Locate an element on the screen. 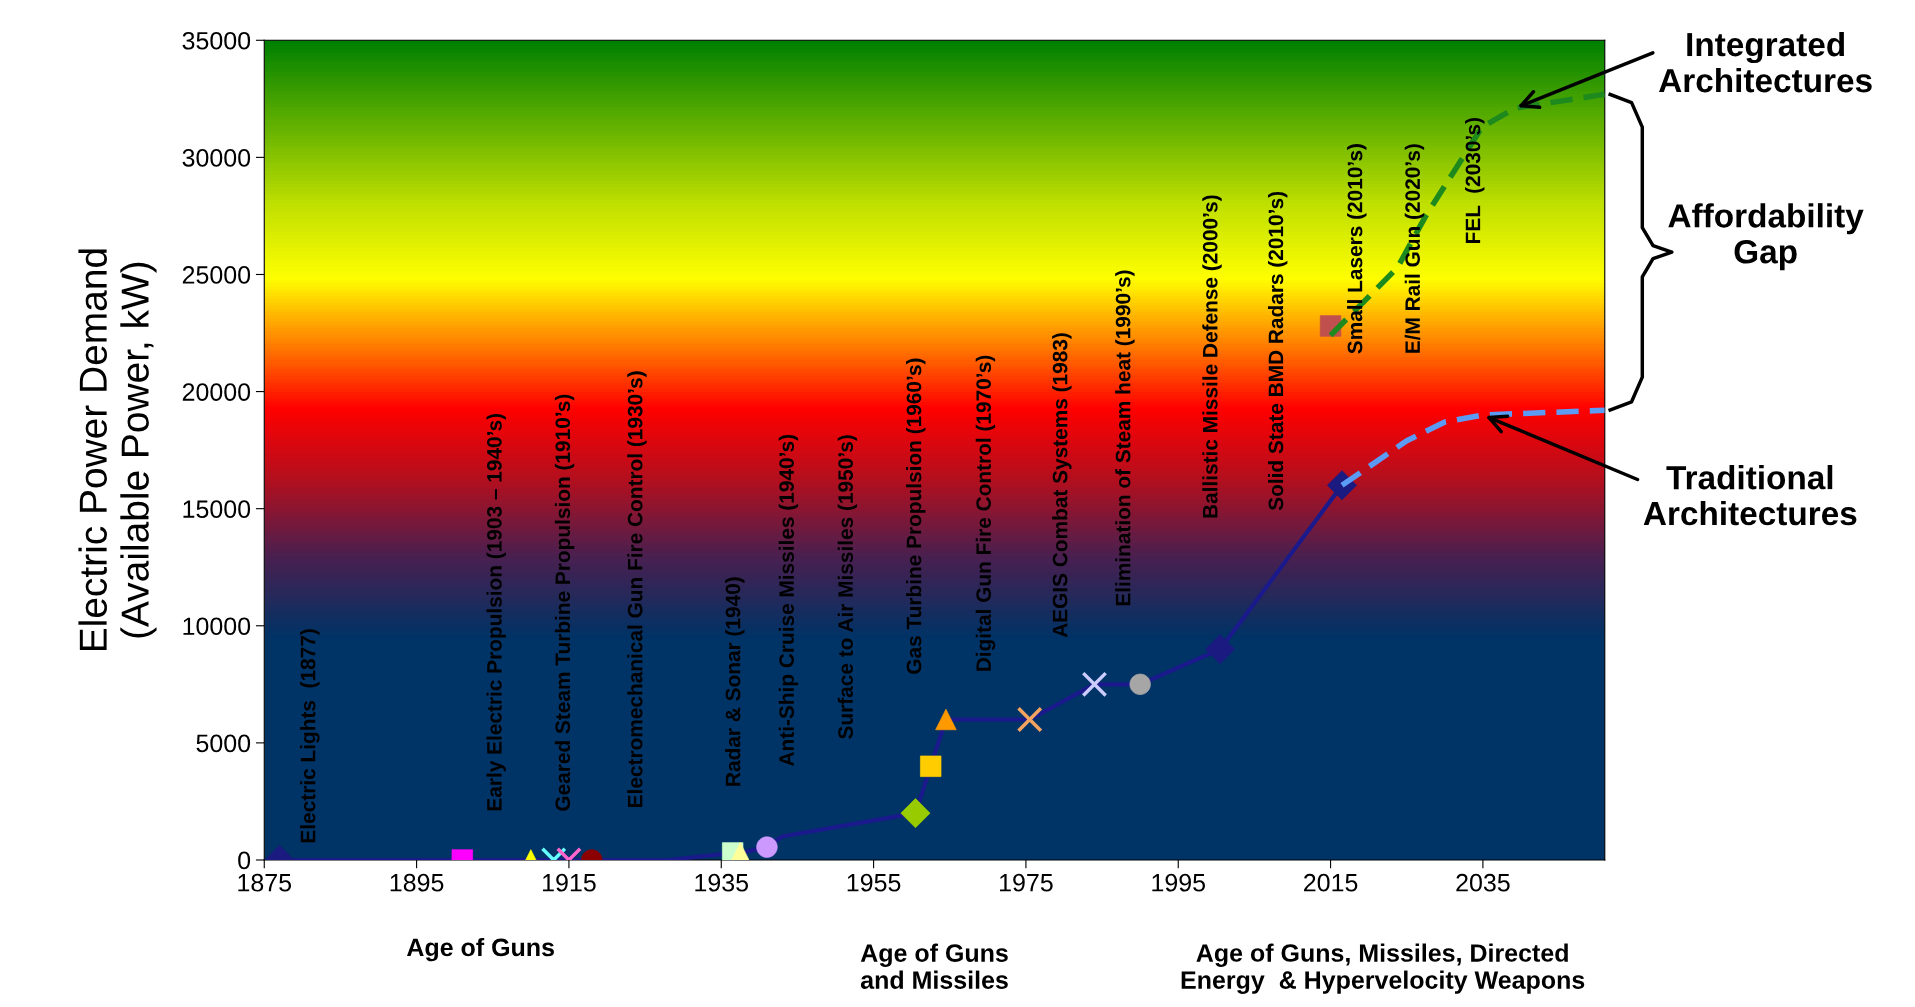 The width and height of the screenshot is (1915, 1007). x-tick-label: 1955 is located at coordinates (874, 882).